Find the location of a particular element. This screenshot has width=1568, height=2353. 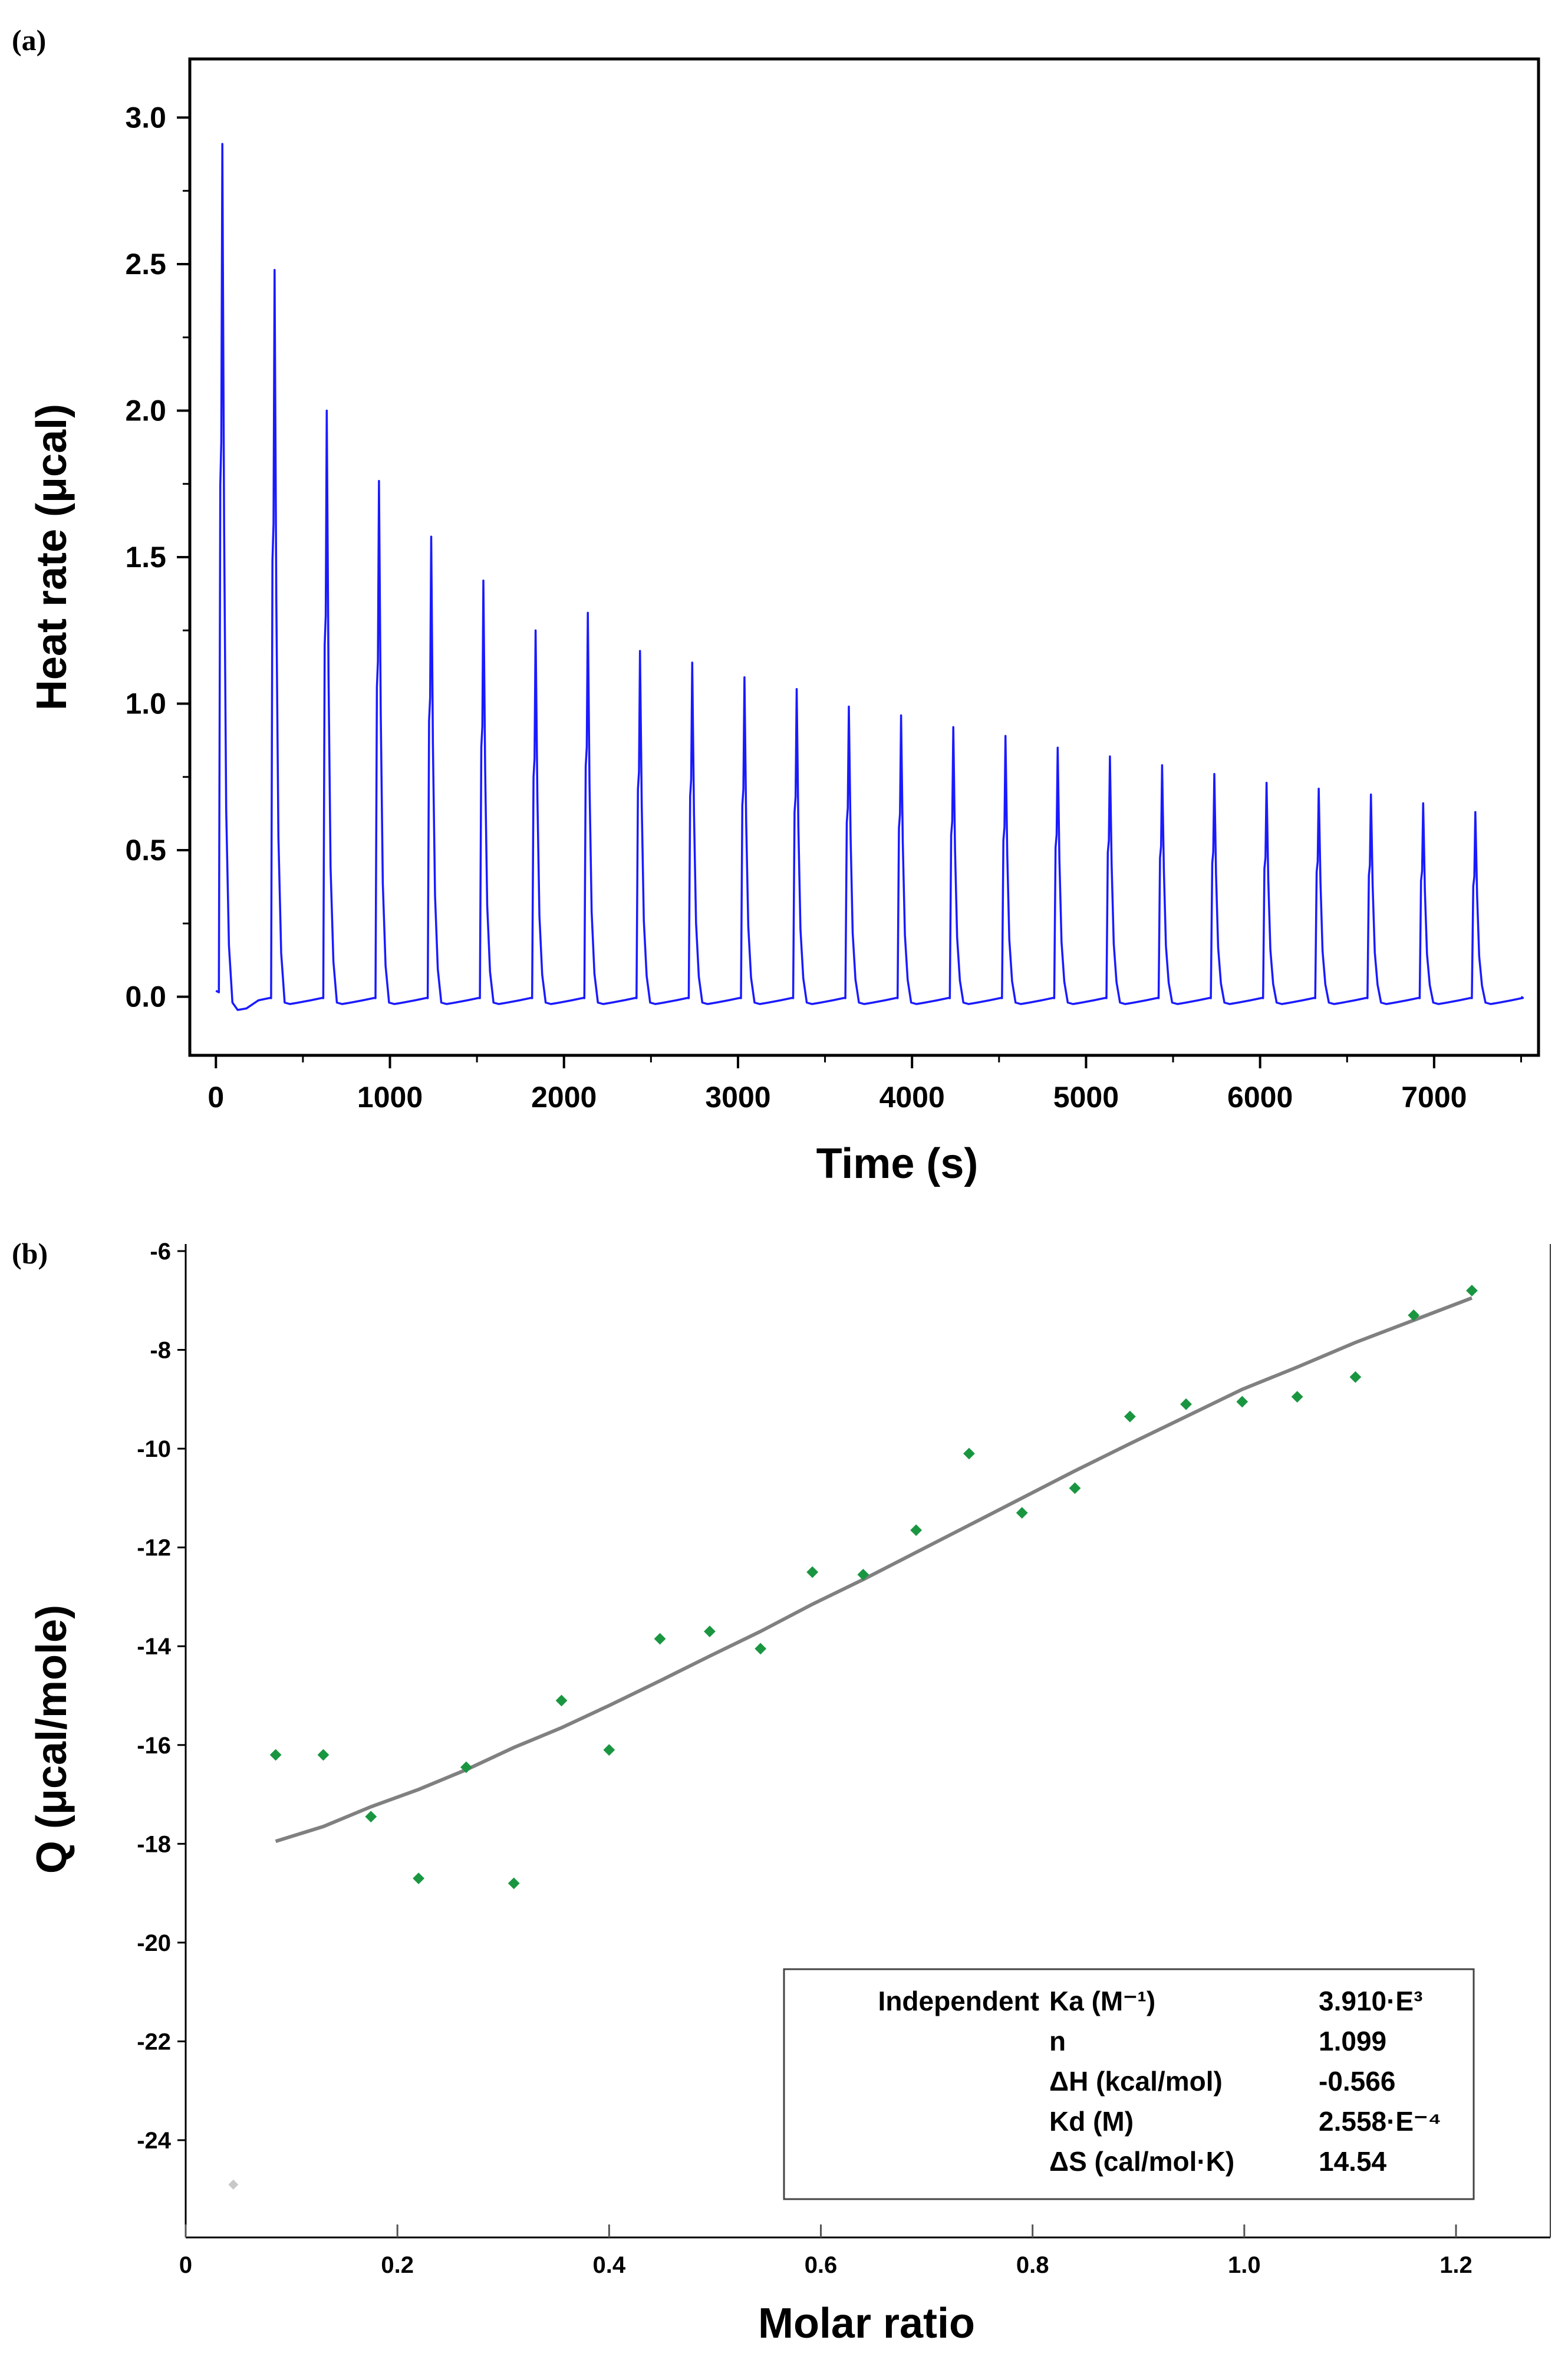

legend-label-ds: ΔS (cal/mol·K) is located at coordinates (1141, 2161).